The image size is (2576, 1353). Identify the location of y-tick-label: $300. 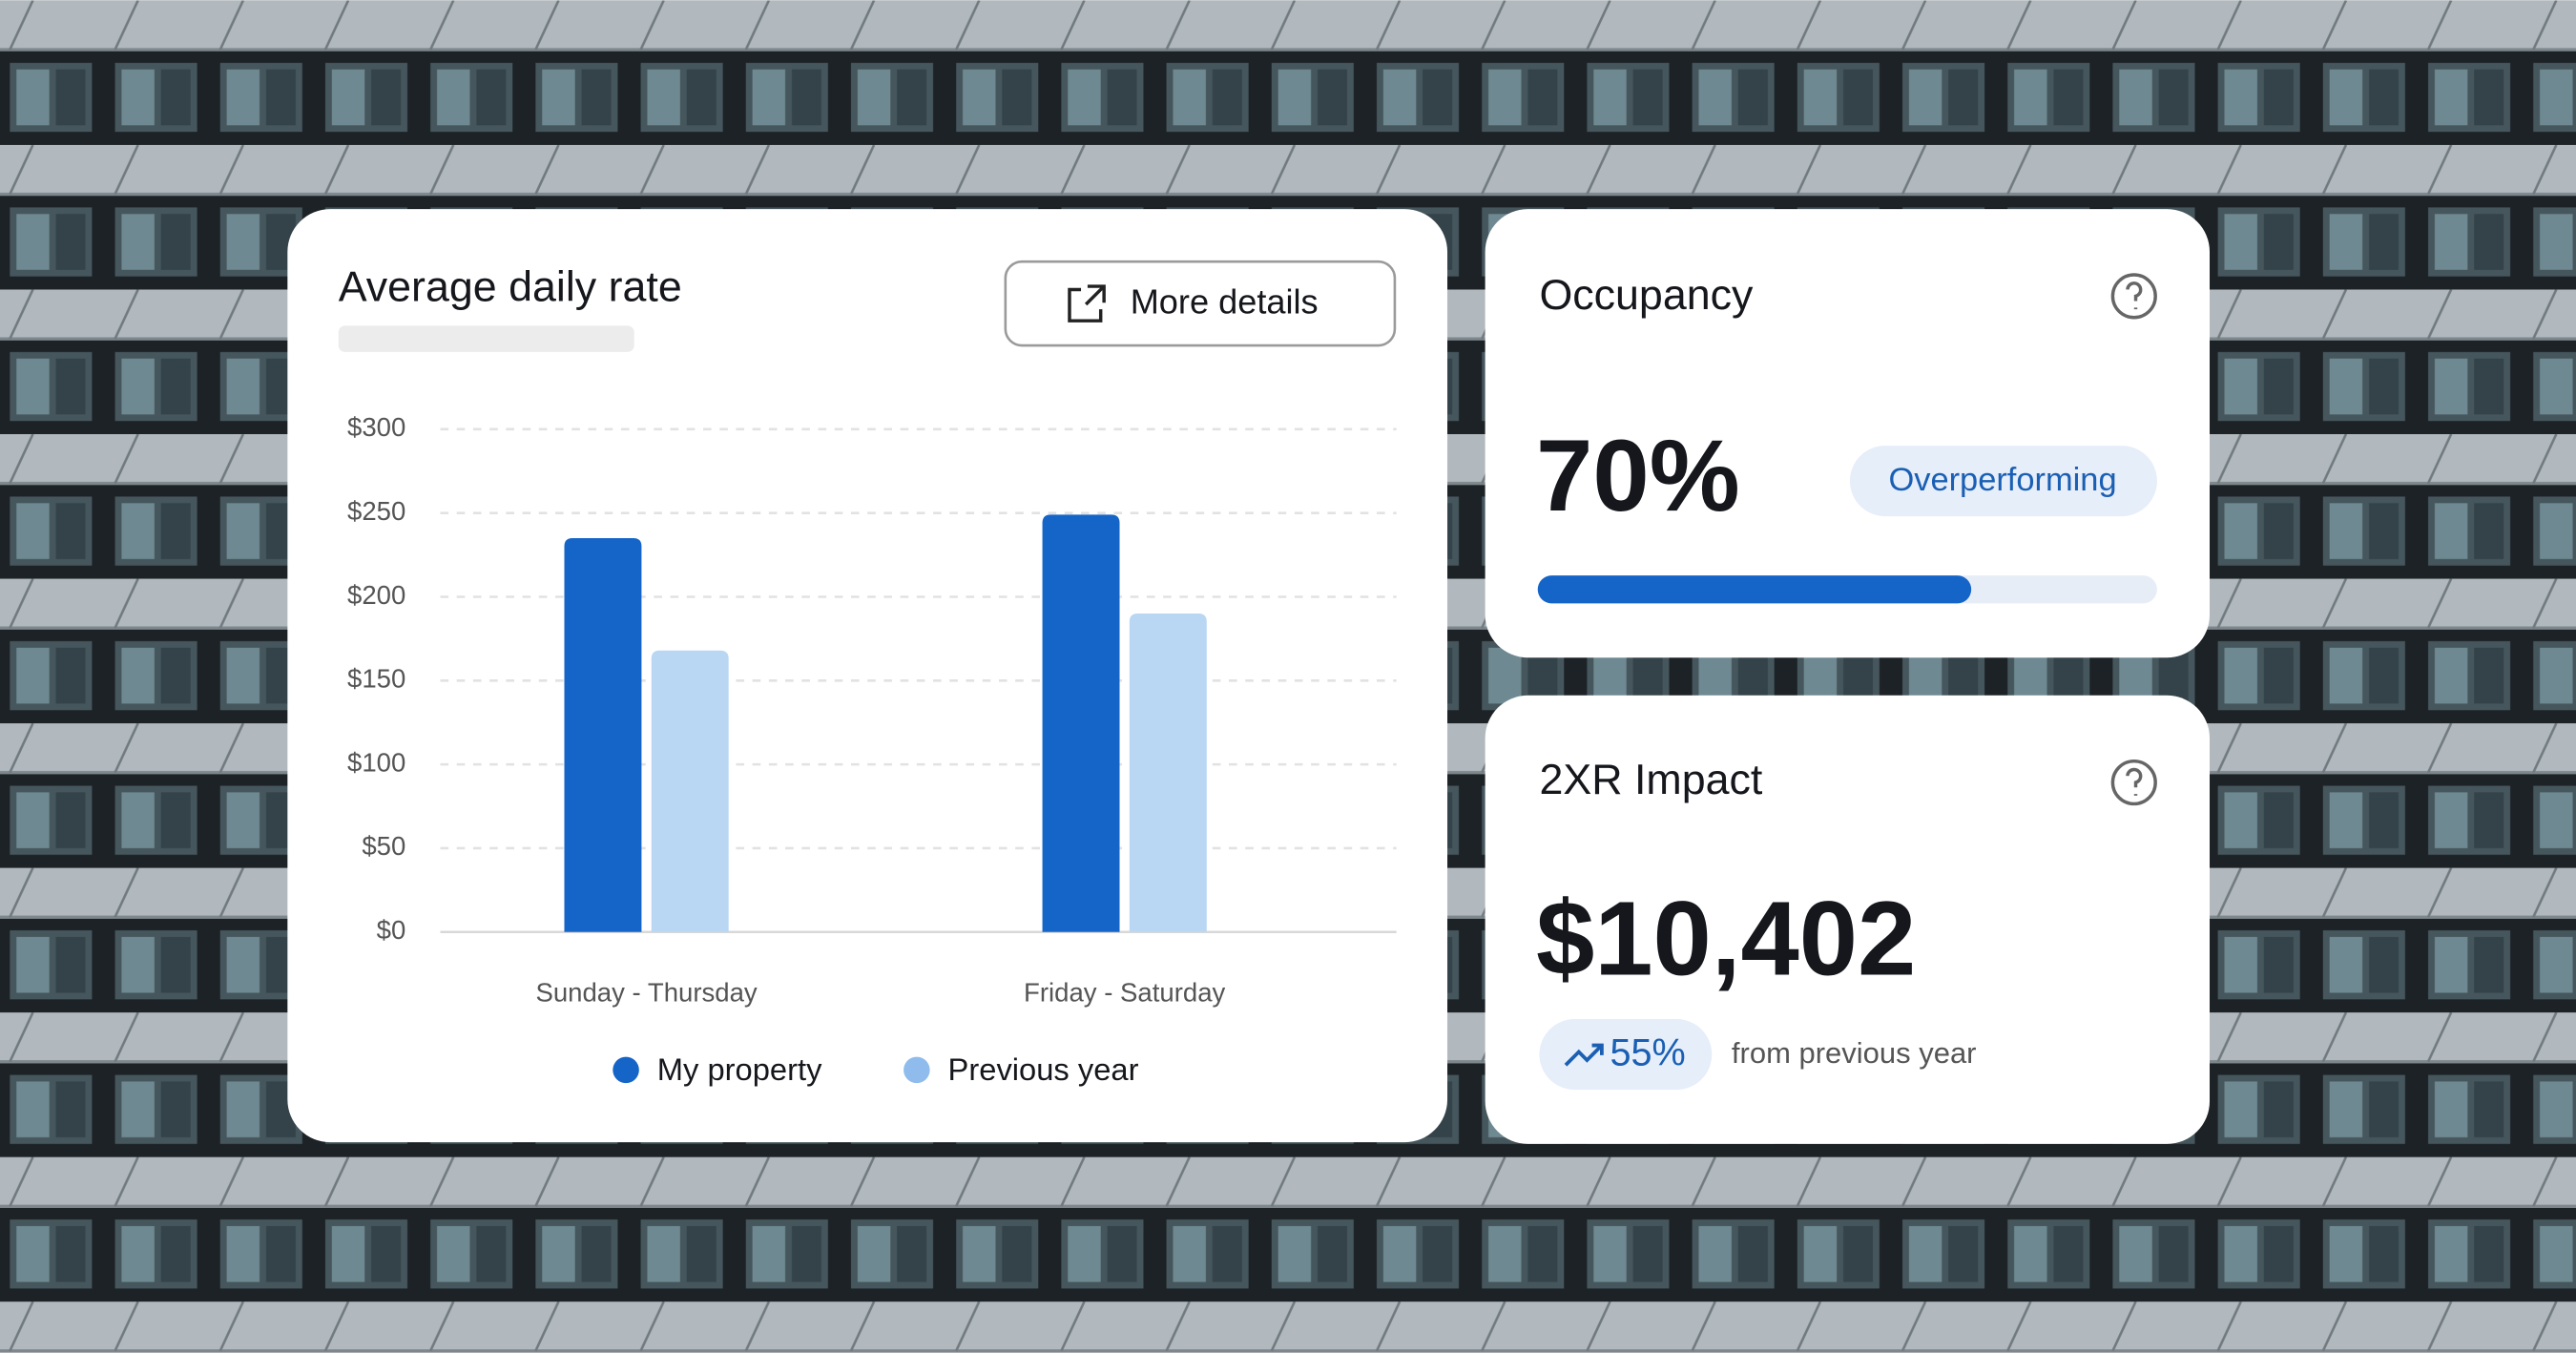
(376, 427).